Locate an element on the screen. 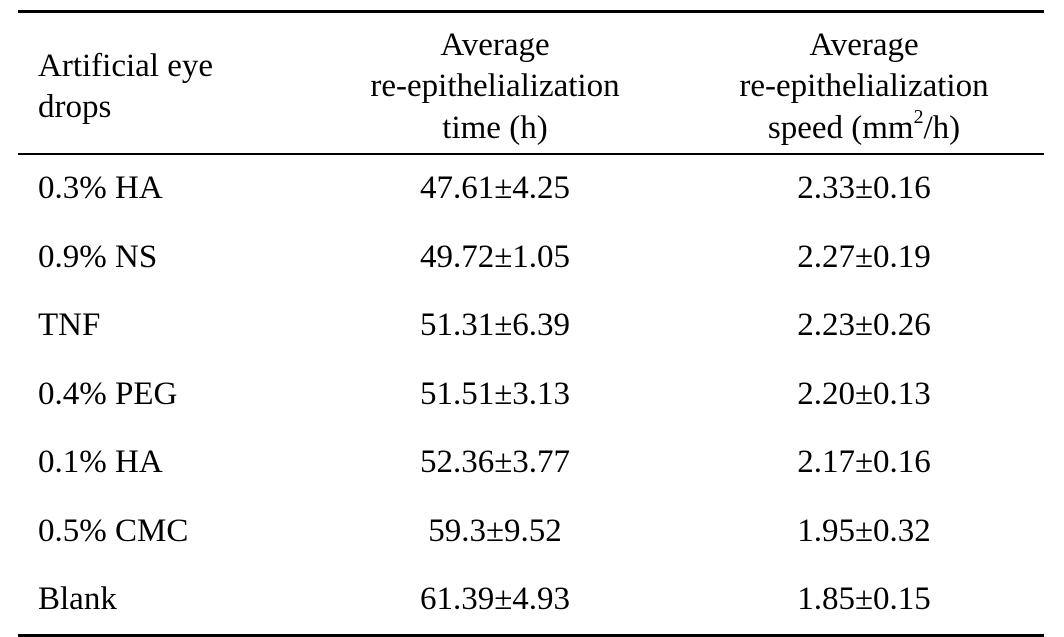  cell-speed: 2.23±0.26 is located at coordinates (864, 325).